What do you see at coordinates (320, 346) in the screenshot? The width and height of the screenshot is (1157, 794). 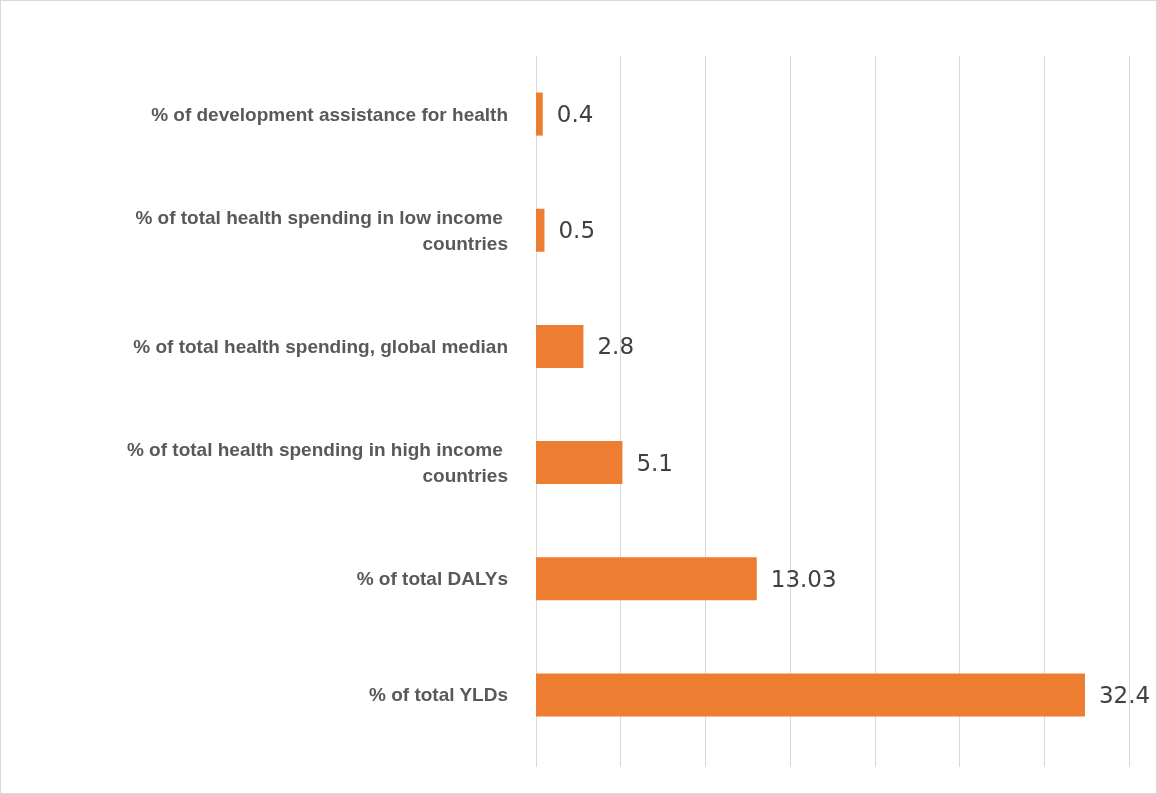 I see `y-tick-label: % of total health spending, global median` at bounding box center [320, 346].